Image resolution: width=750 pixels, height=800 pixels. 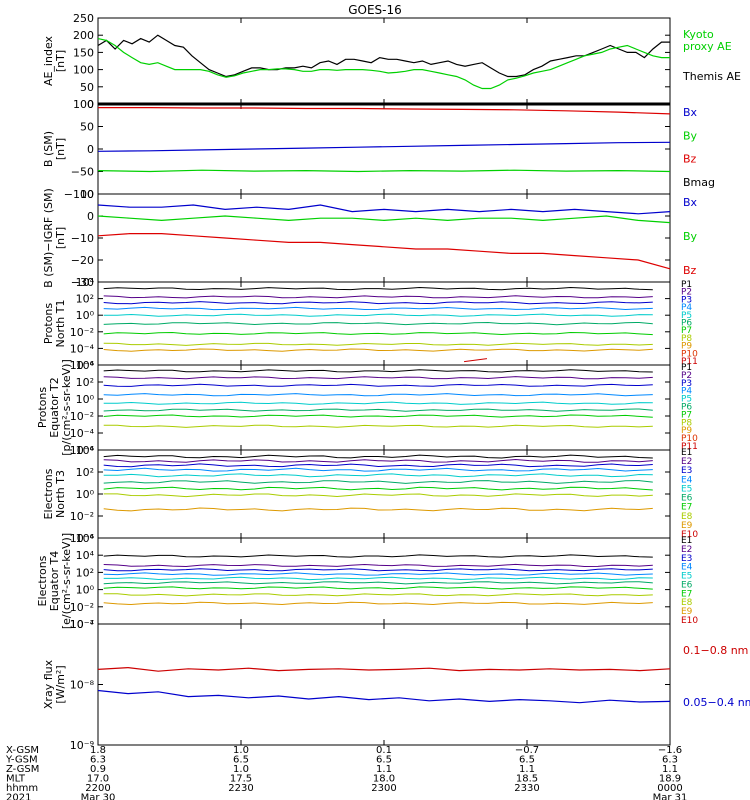 I want to click on ephemeris-value: 2300, so click(x=383, y=788).